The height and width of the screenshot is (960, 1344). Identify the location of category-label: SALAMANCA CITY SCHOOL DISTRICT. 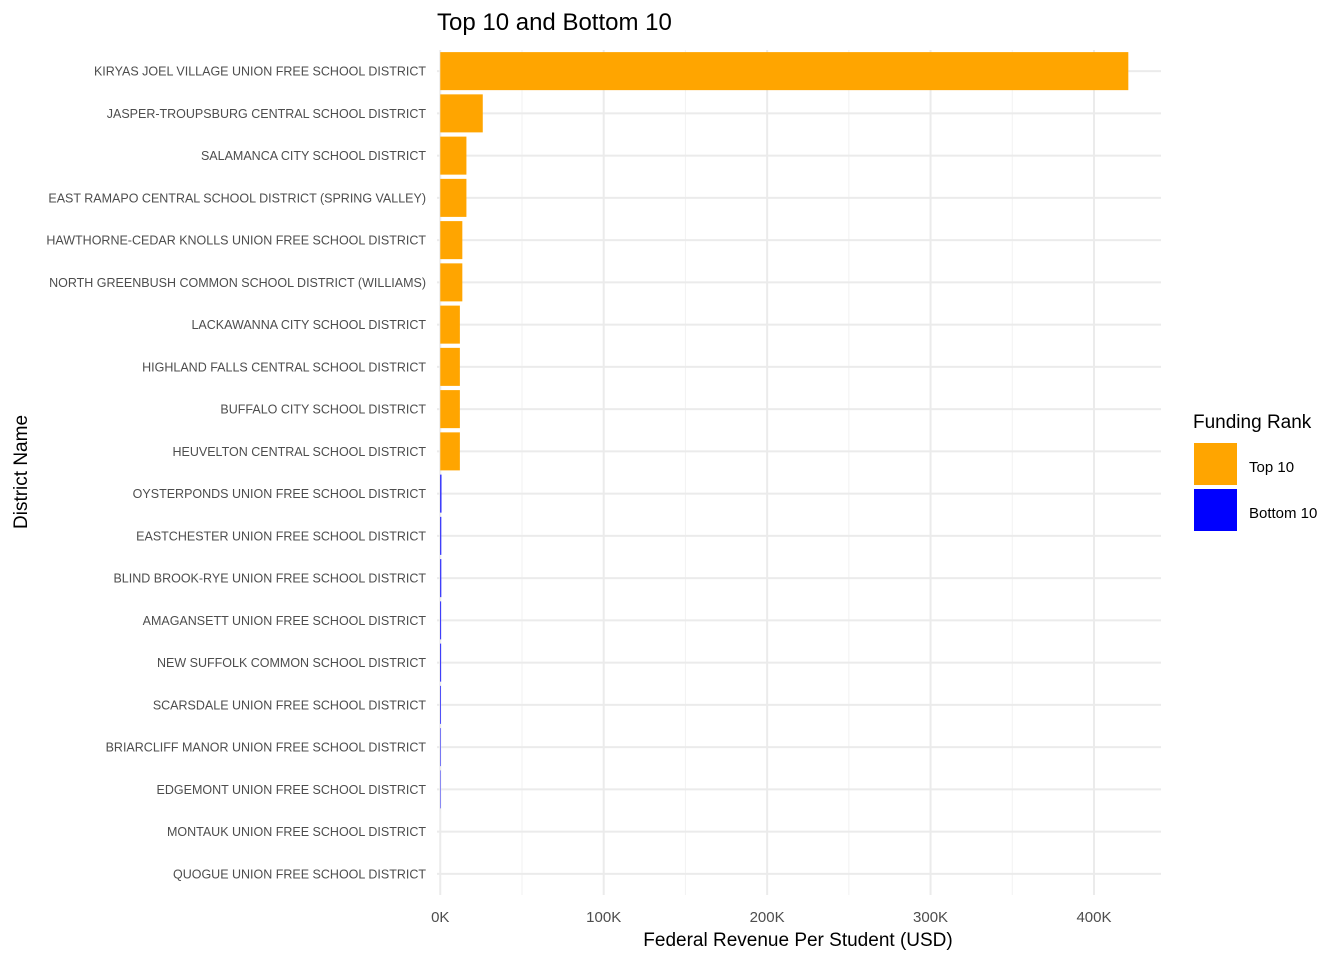
(313, 156).